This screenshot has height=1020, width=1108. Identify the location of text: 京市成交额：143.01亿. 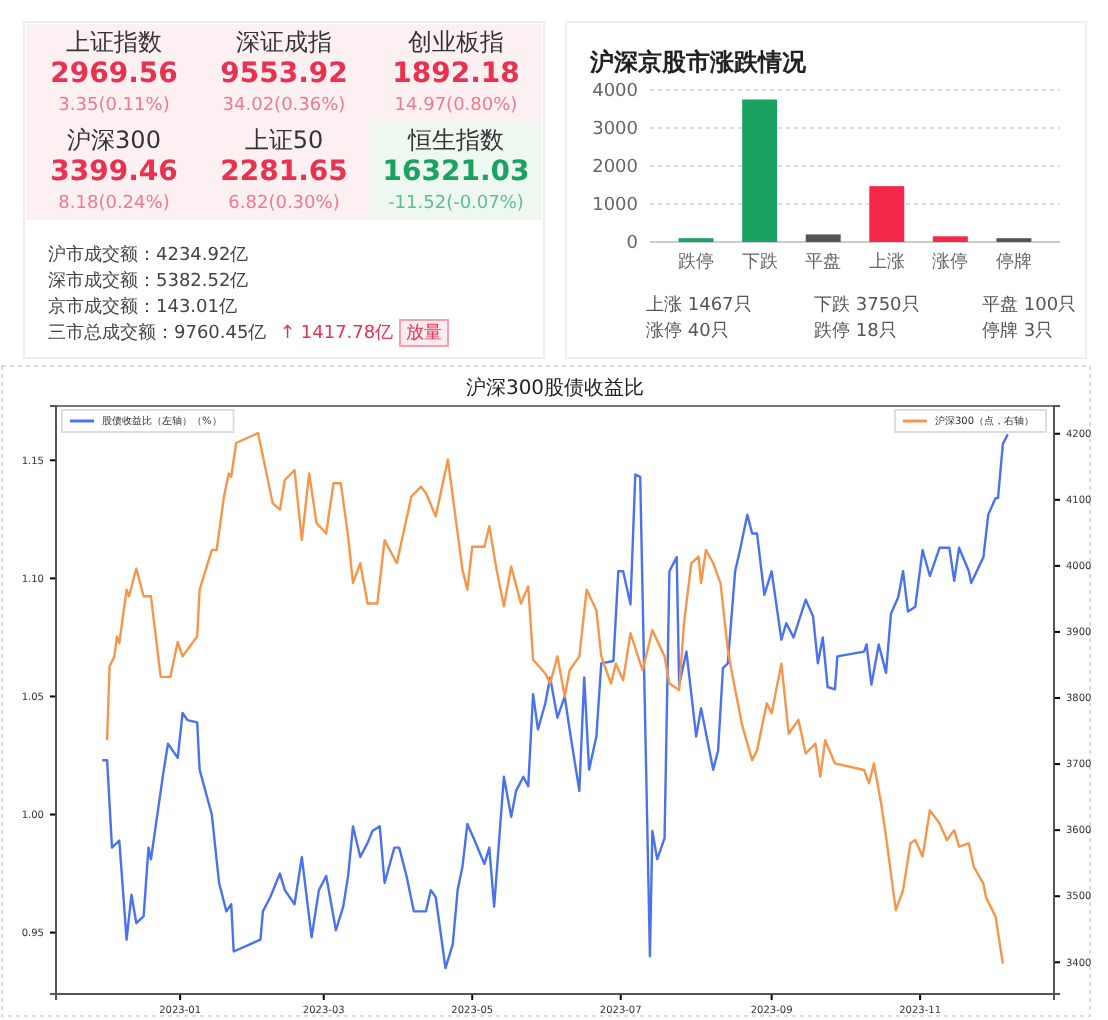
(142, 307).